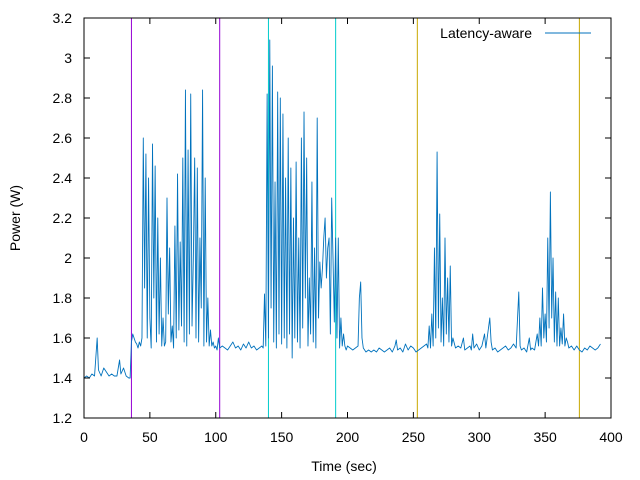 The width and height of the screenshot is (640, 480). What do you see at coordinates (480, 437) in the screenshot?
I see `x-tick-label: 300` at bounding box center [480, 437].